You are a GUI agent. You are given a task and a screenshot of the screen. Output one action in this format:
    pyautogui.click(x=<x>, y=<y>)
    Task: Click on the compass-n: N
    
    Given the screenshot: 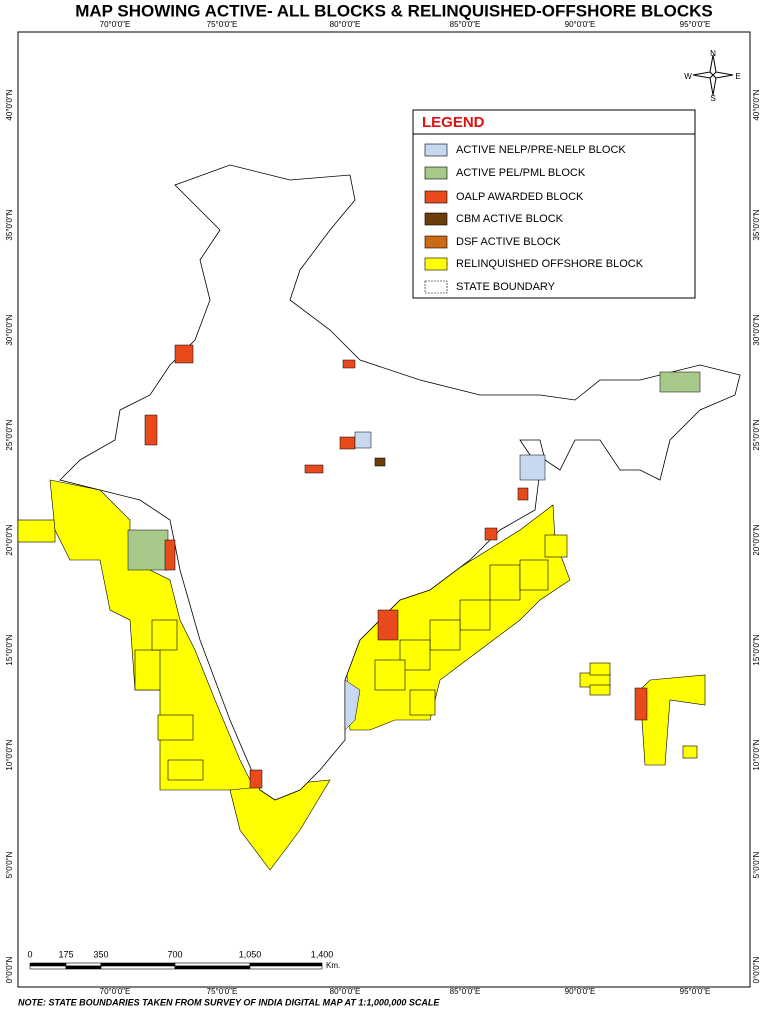 What is the action you would take?
    pyautogui.click(x=713, y=53)
    